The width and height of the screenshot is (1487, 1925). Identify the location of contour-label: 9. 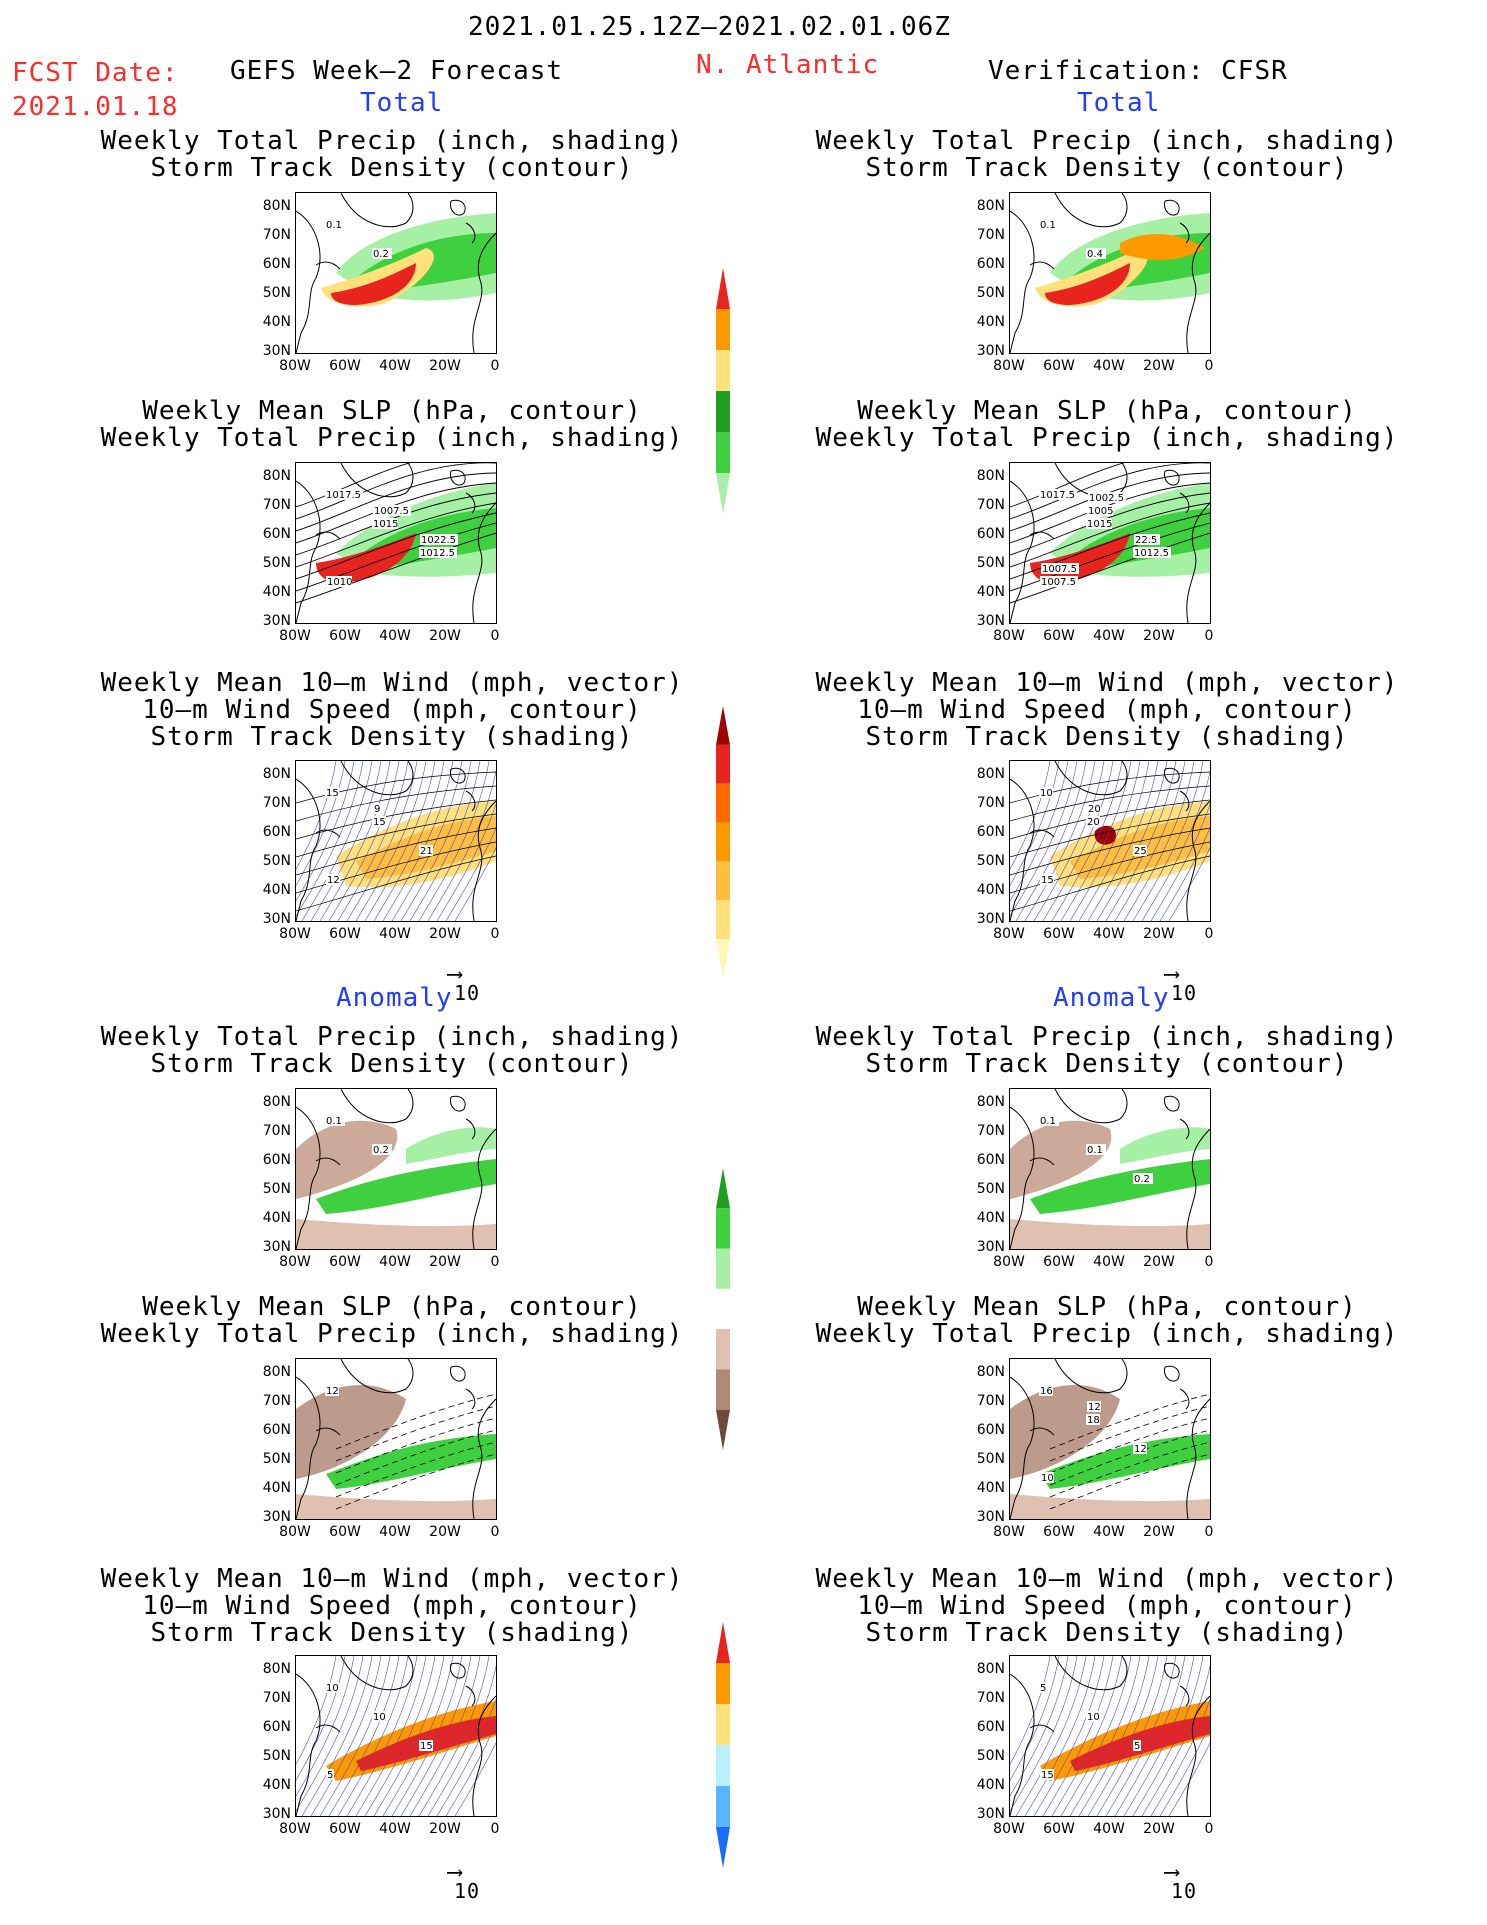
(377, 809).